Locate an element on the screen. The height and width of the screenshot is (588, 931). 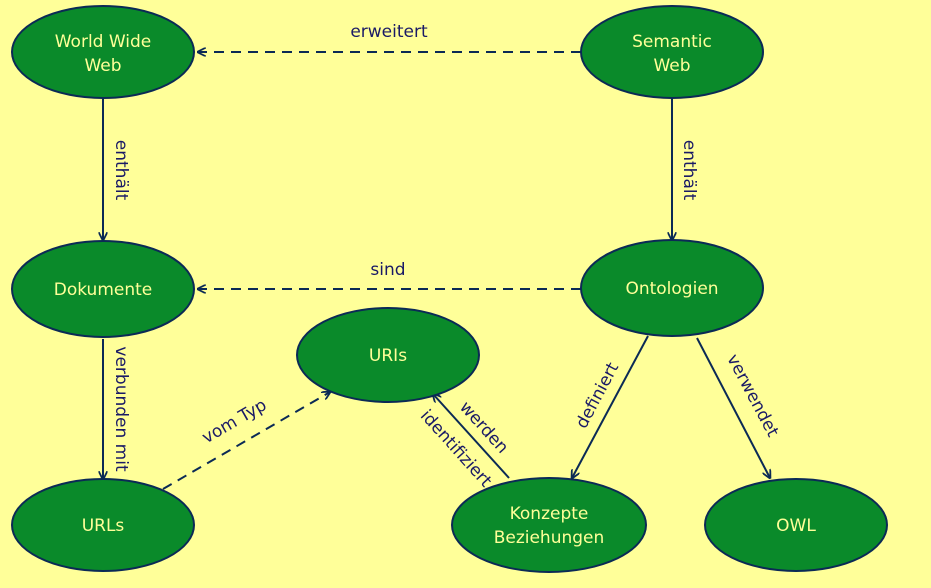
label-vom-typ: vom Typ is located at coordinates (235, 421).